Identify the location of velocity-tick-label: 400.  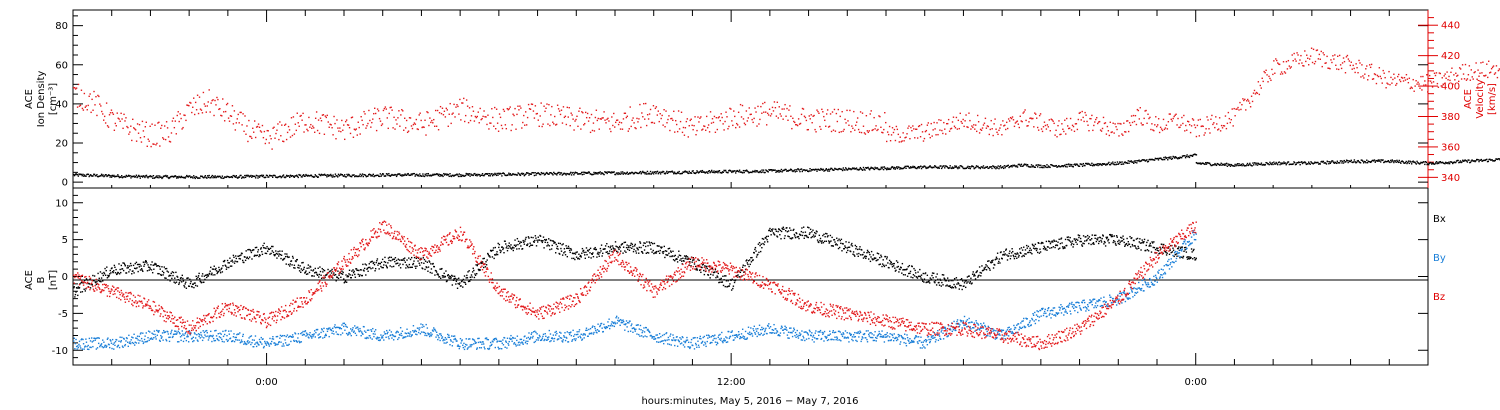
(1450, 87).